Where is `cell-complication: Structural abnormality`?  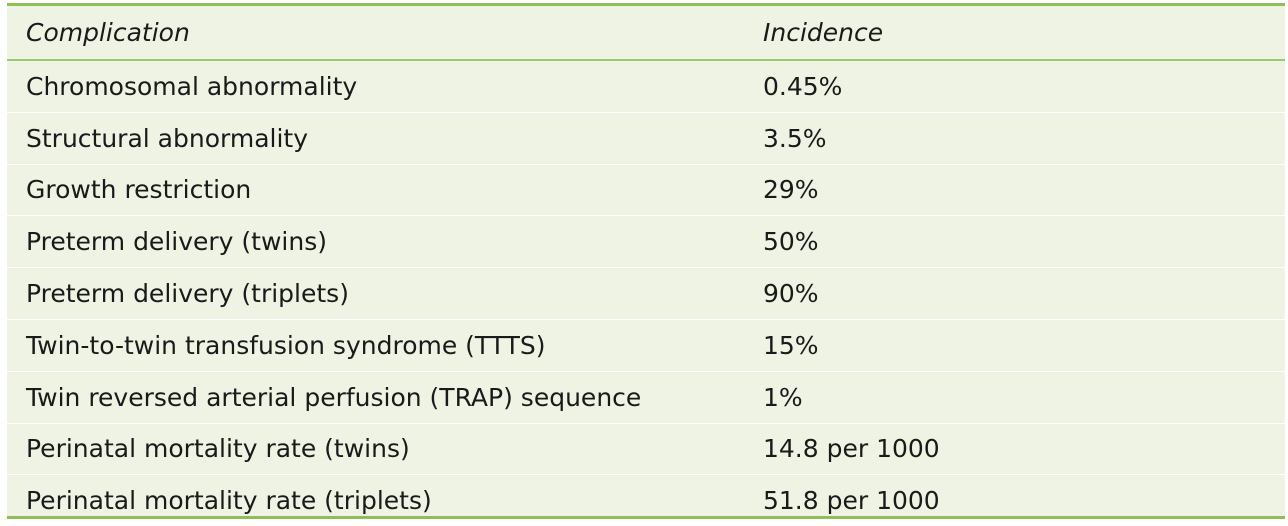 cell-complication: Structural abnormality is located at coordinates (375, 138).